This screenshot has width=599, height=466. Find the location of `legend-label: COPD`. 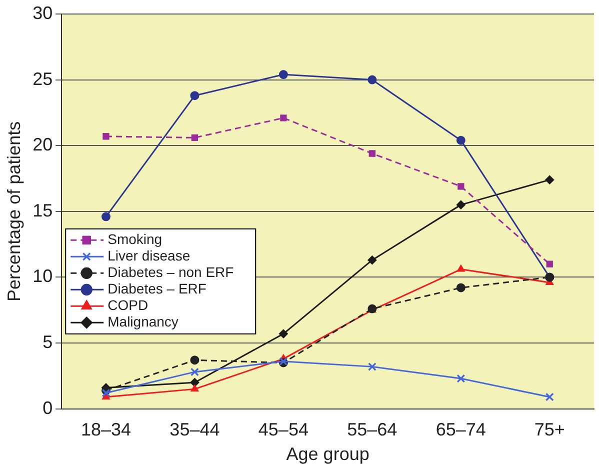

legend-label: COPD is located at coordinates (128, 305).